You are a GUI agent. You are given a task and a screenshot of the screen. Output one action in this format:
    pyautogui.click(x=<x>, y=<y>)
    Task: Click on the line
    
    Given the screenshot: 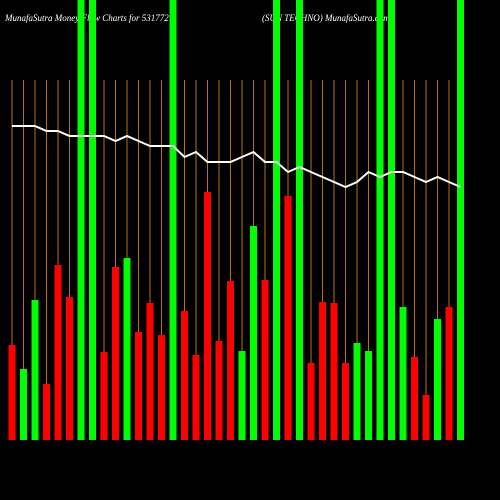 What is the action you would take?
    pyautogui.click(x=236, y=157)
    